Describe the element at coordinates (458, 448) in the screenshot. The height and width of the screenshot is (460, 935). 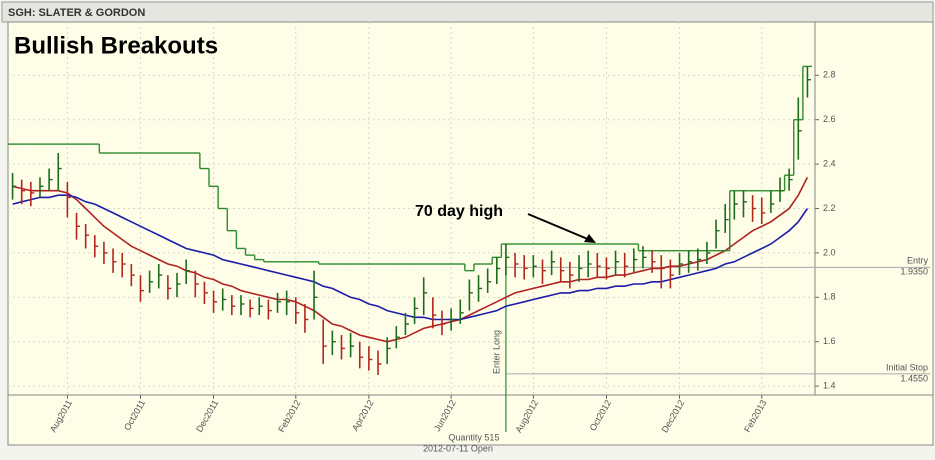
I see `trade-date: 2012-07-11 Open` at that location.